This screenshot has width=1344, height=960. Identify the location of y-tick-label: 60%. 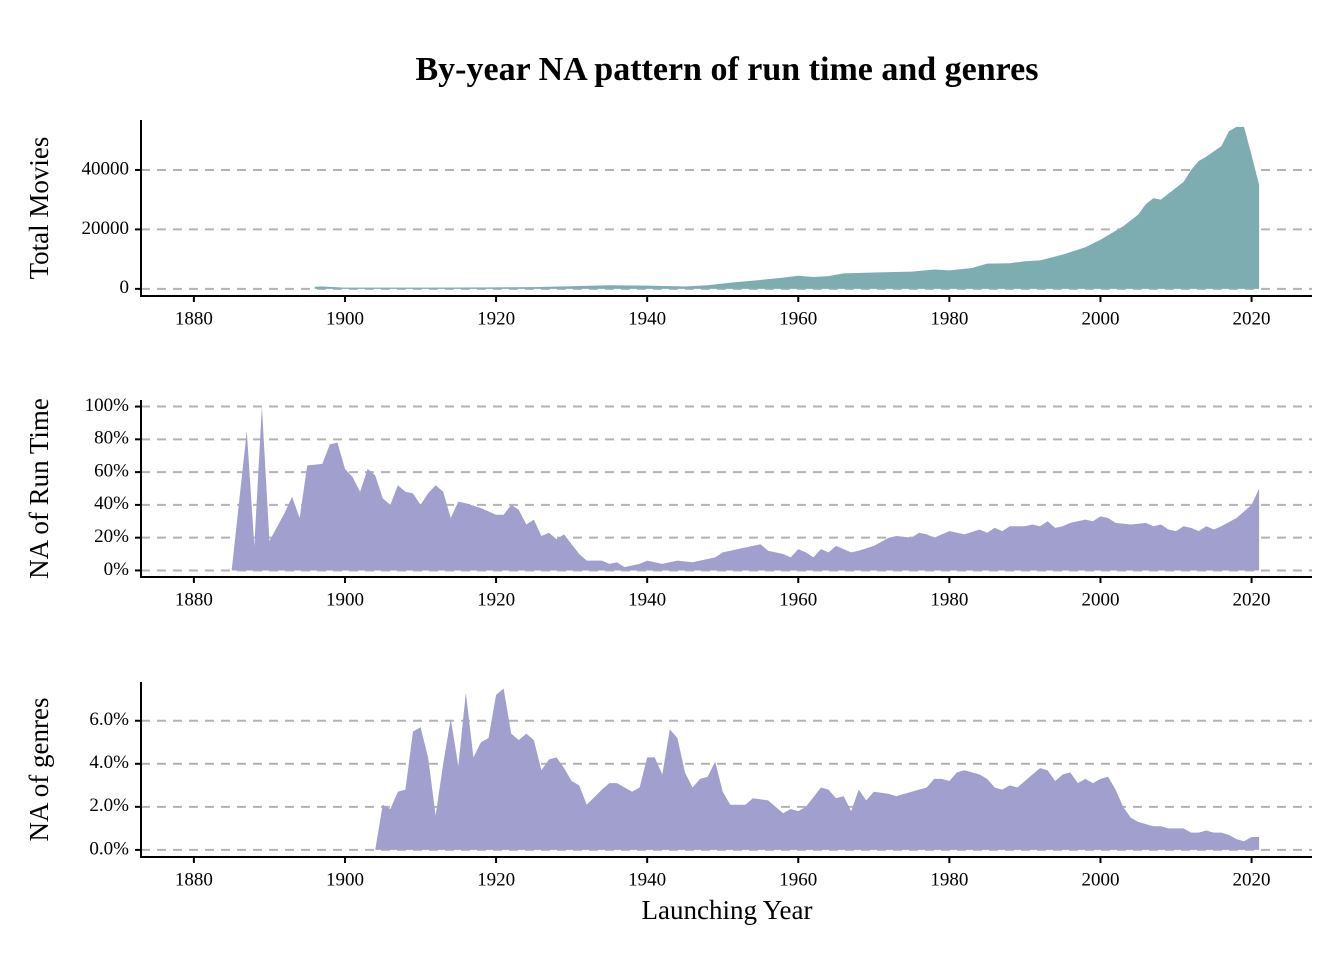
(111, 470).